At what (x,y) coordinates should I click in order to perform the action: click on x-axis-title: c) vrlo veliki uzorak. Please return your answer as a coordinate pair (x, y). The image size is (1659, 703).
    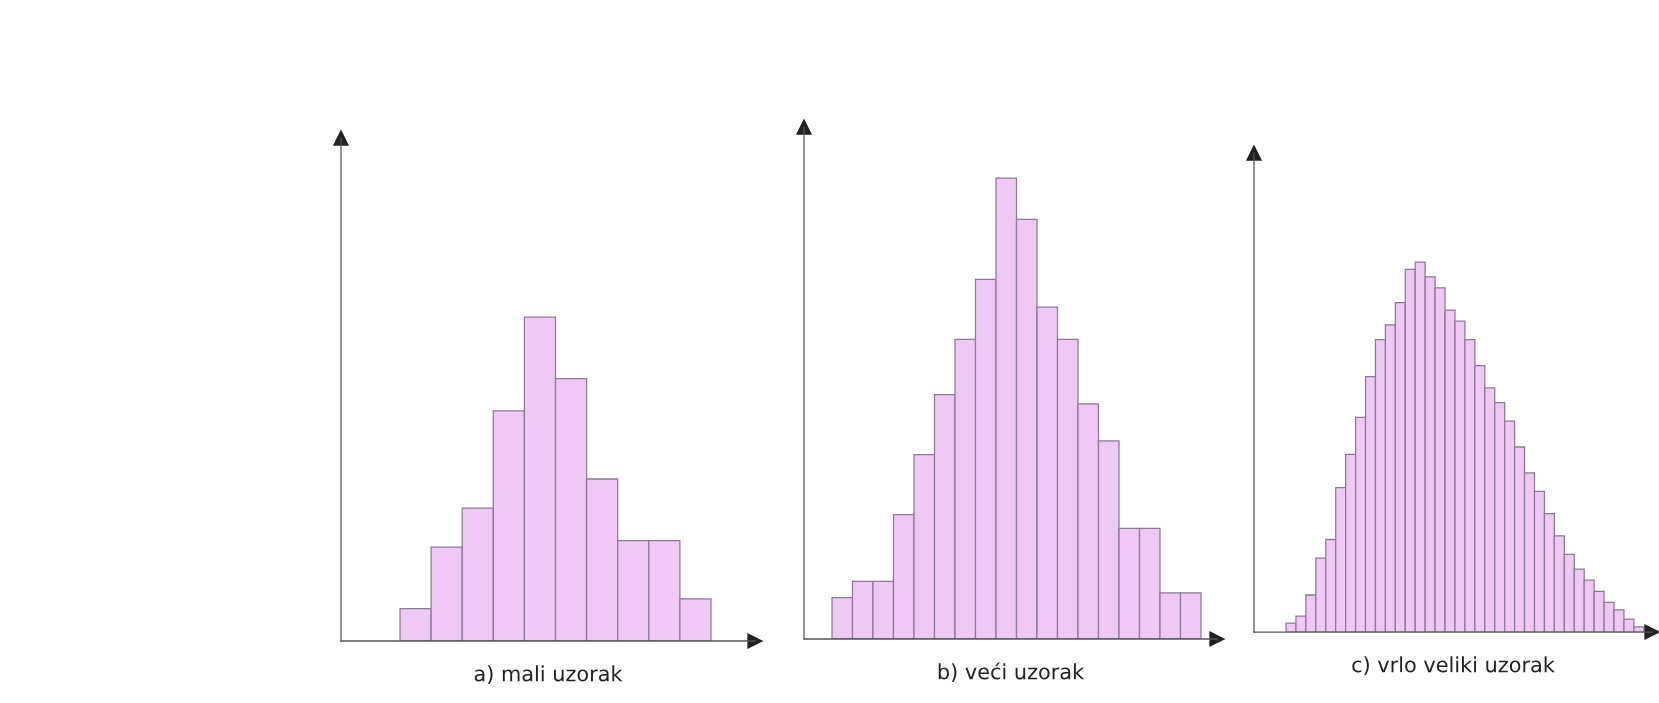
    Looking at the image, I should click on (1453, 665).